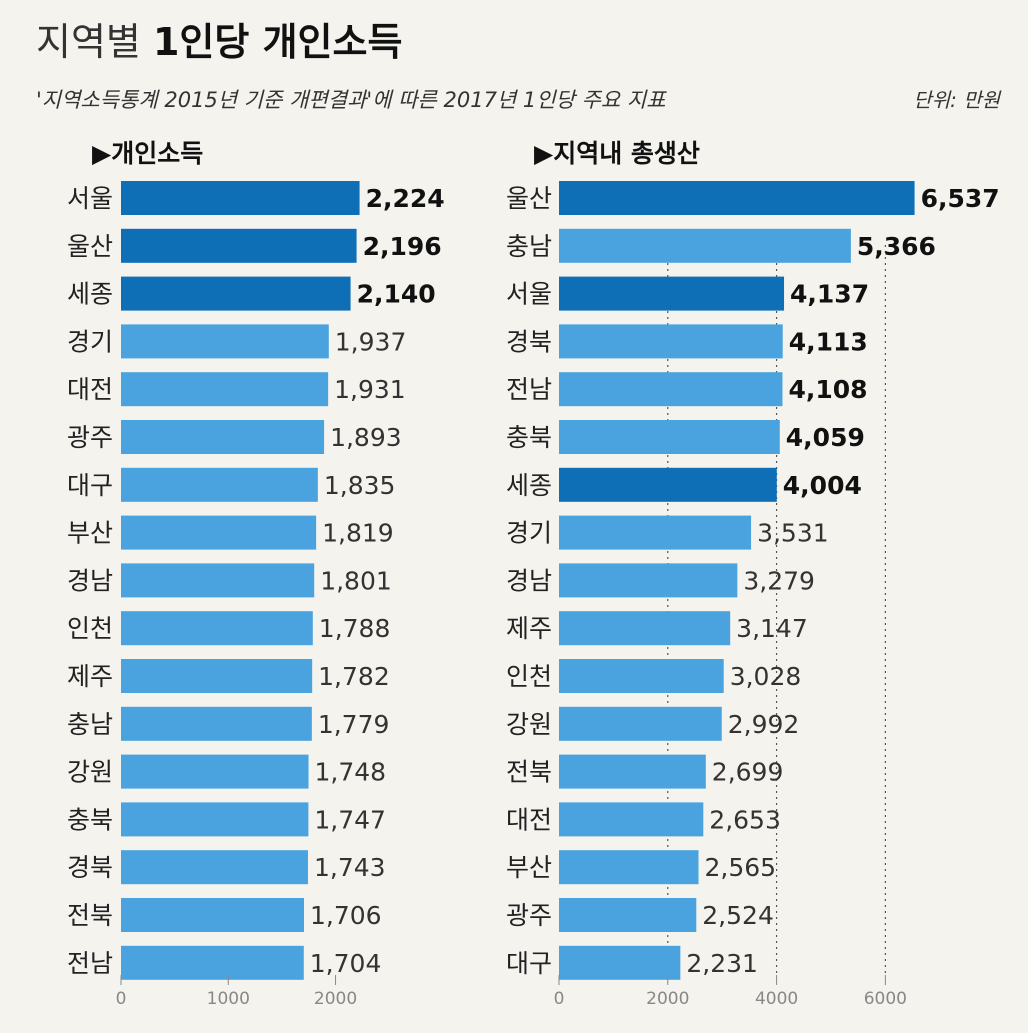 The image size is (1028, 1033). I want to click on category-label-1-6: 세종, so click(529, 485).